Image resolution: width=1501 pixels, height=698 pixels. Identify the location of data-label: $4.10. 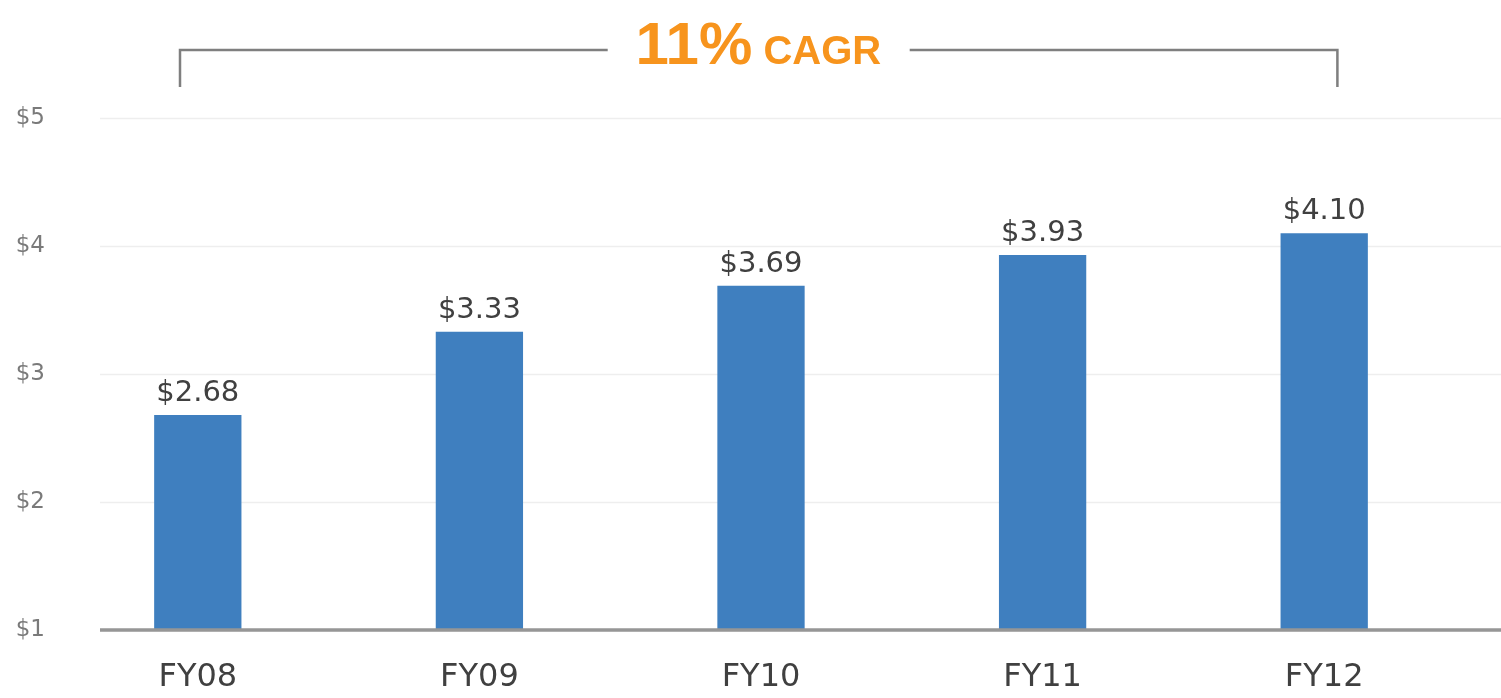
(1324, 209).